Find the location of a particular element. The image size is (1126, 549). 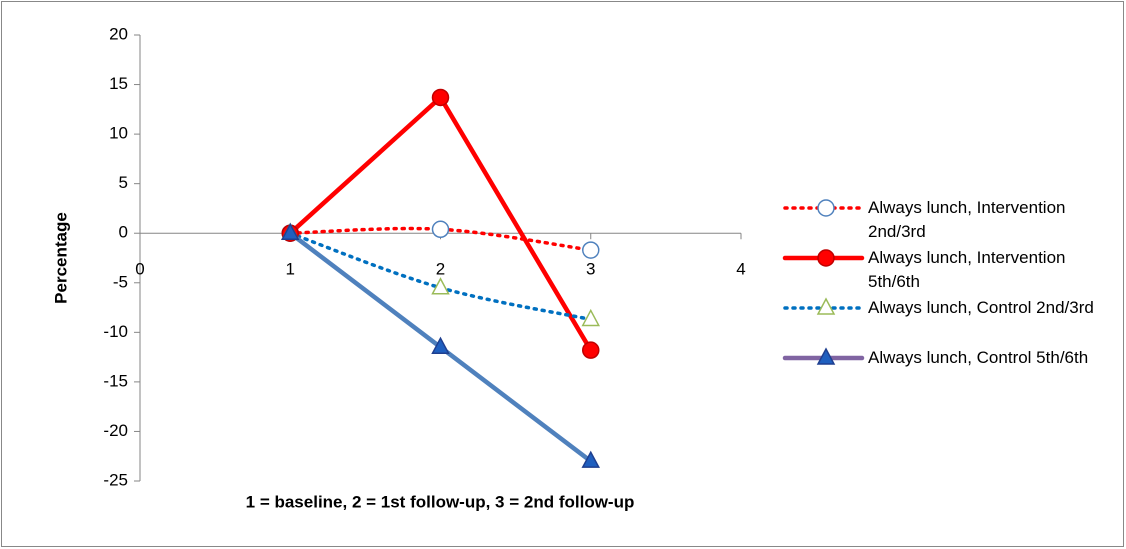

y-tick-label: 0 is located at coordinates (123, 232).